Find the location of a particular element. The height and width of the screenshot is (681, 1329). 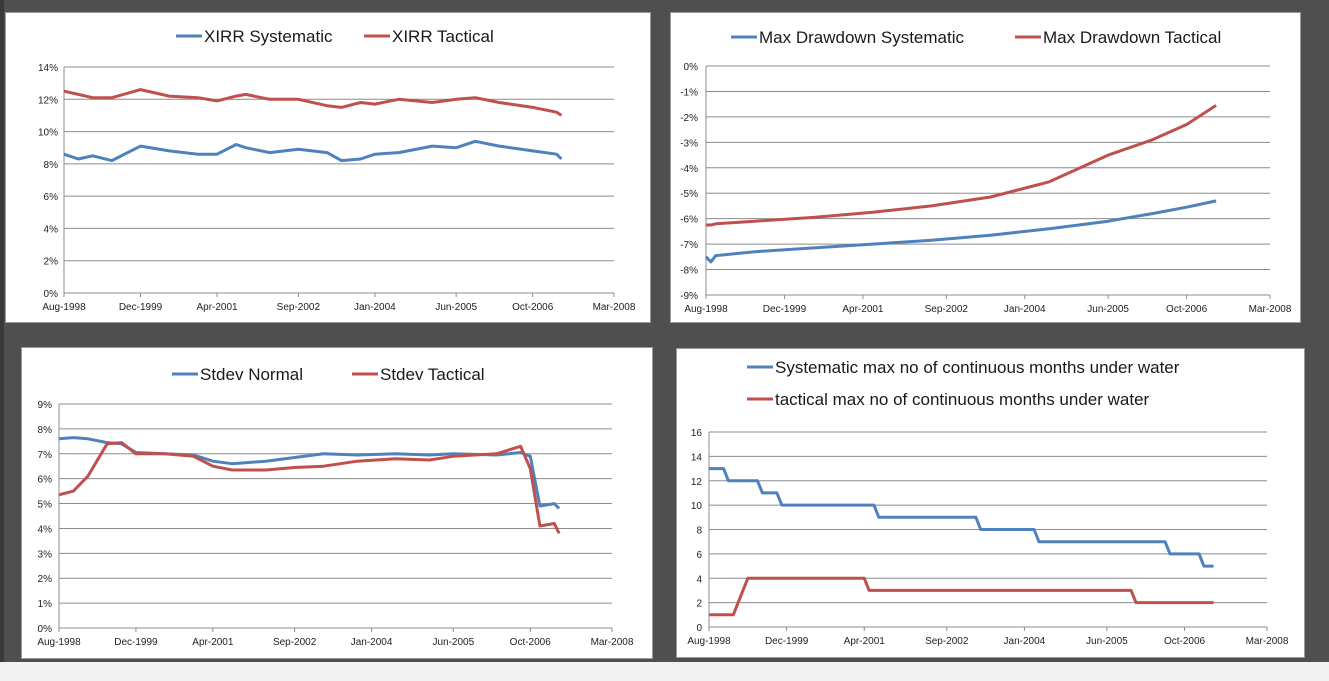

y-tick-label: 14% is located at coordinates (48, 68).